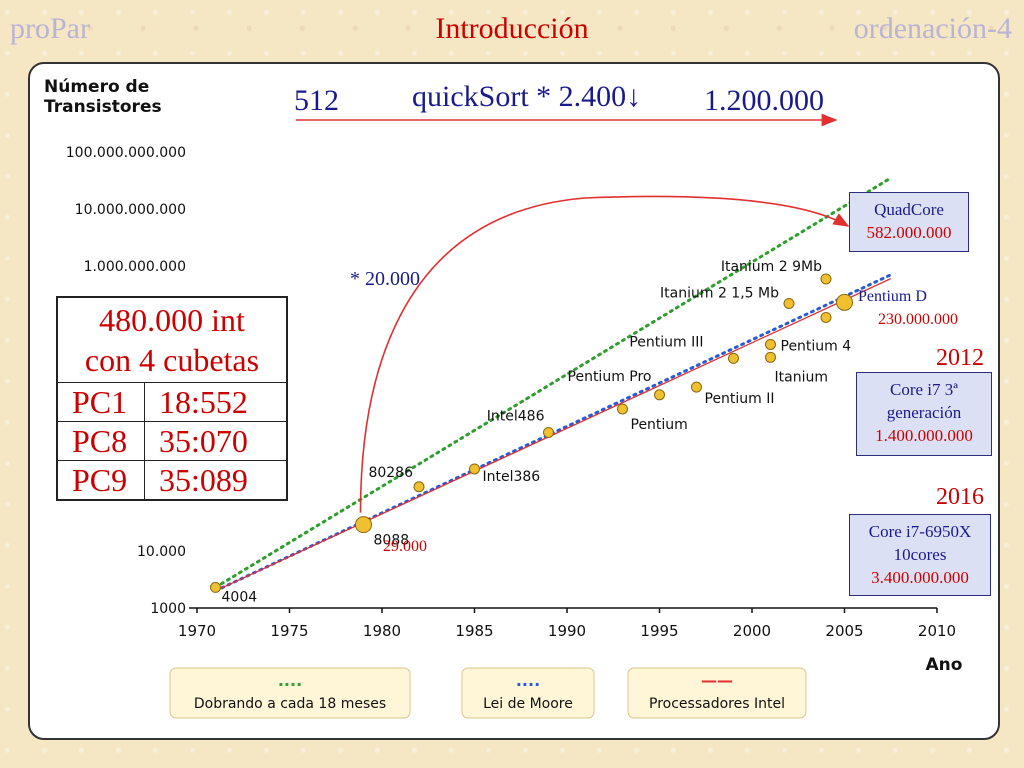 The image size is (1024, 768). What do you see at coordinates (944, 665) in the screenshot?
I see `x-axis-label: Ano` at bounding box center [944, 665].